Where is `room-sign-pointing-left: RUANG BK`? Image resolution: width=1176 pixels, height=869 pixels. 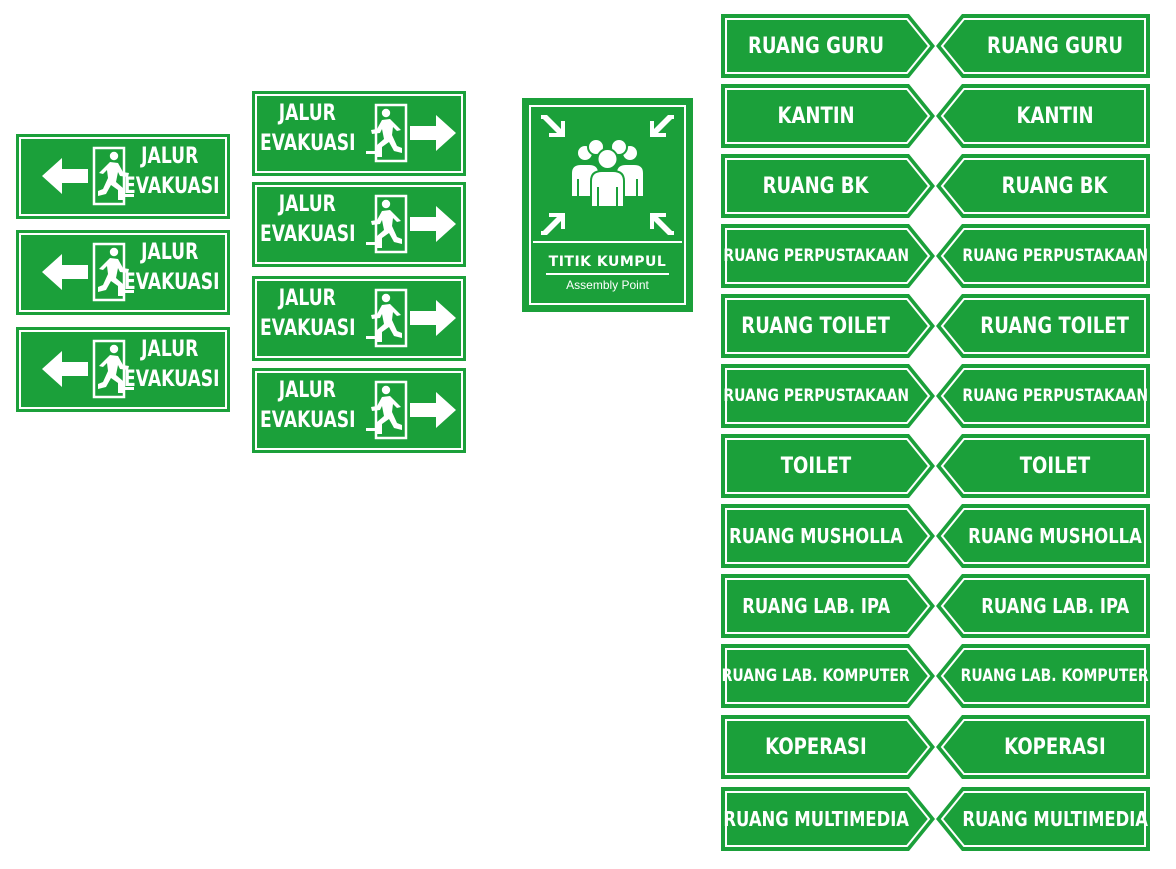 room-sign-pointing-left: RUANG BK is located at coordinates (1043, 186).